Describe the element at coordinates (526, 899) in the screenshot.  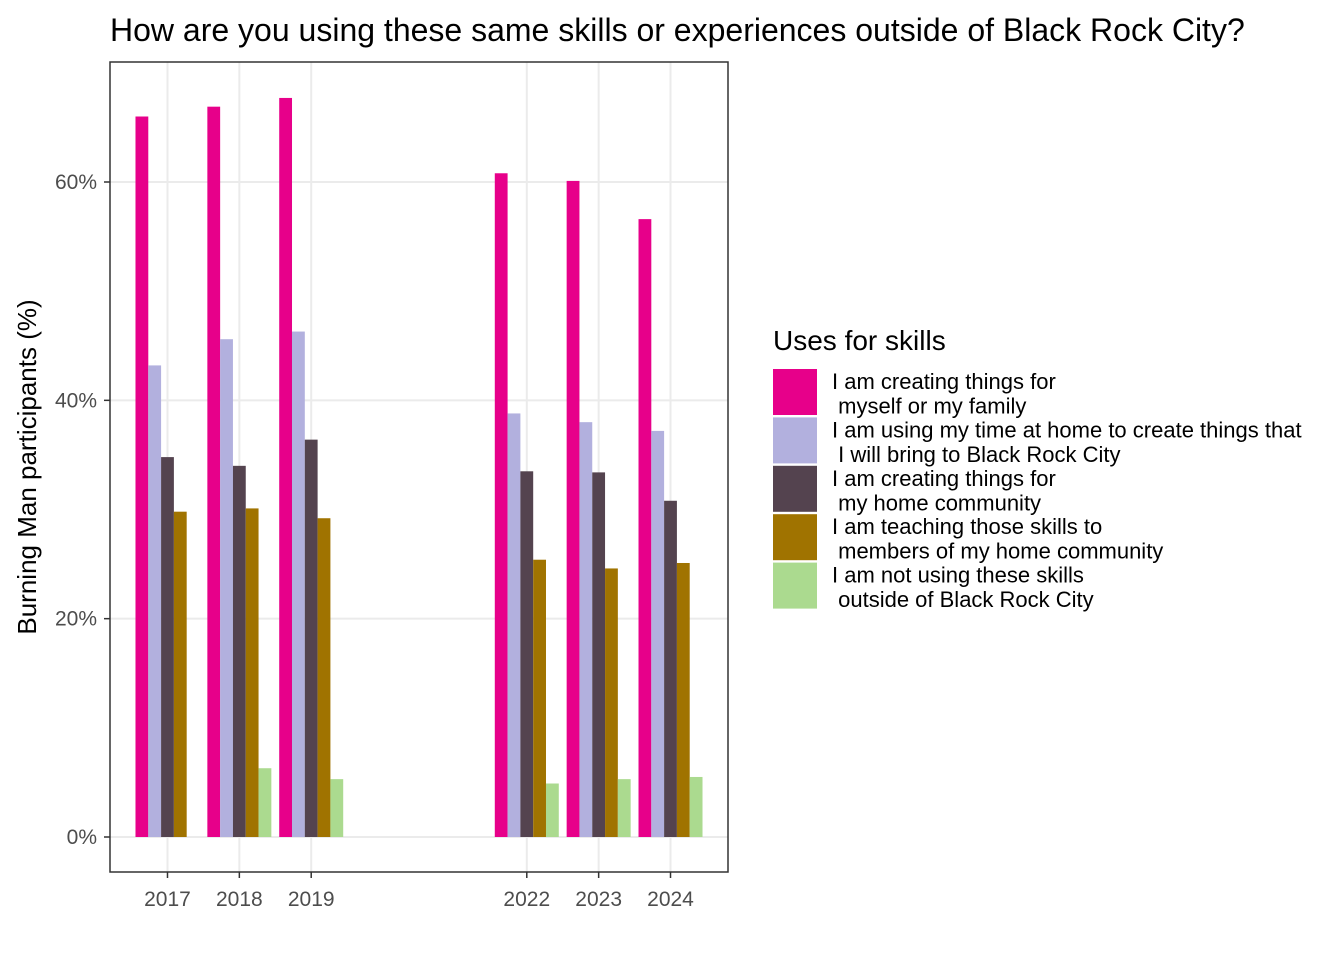
I see `x-tick-label: 2022` at that location.